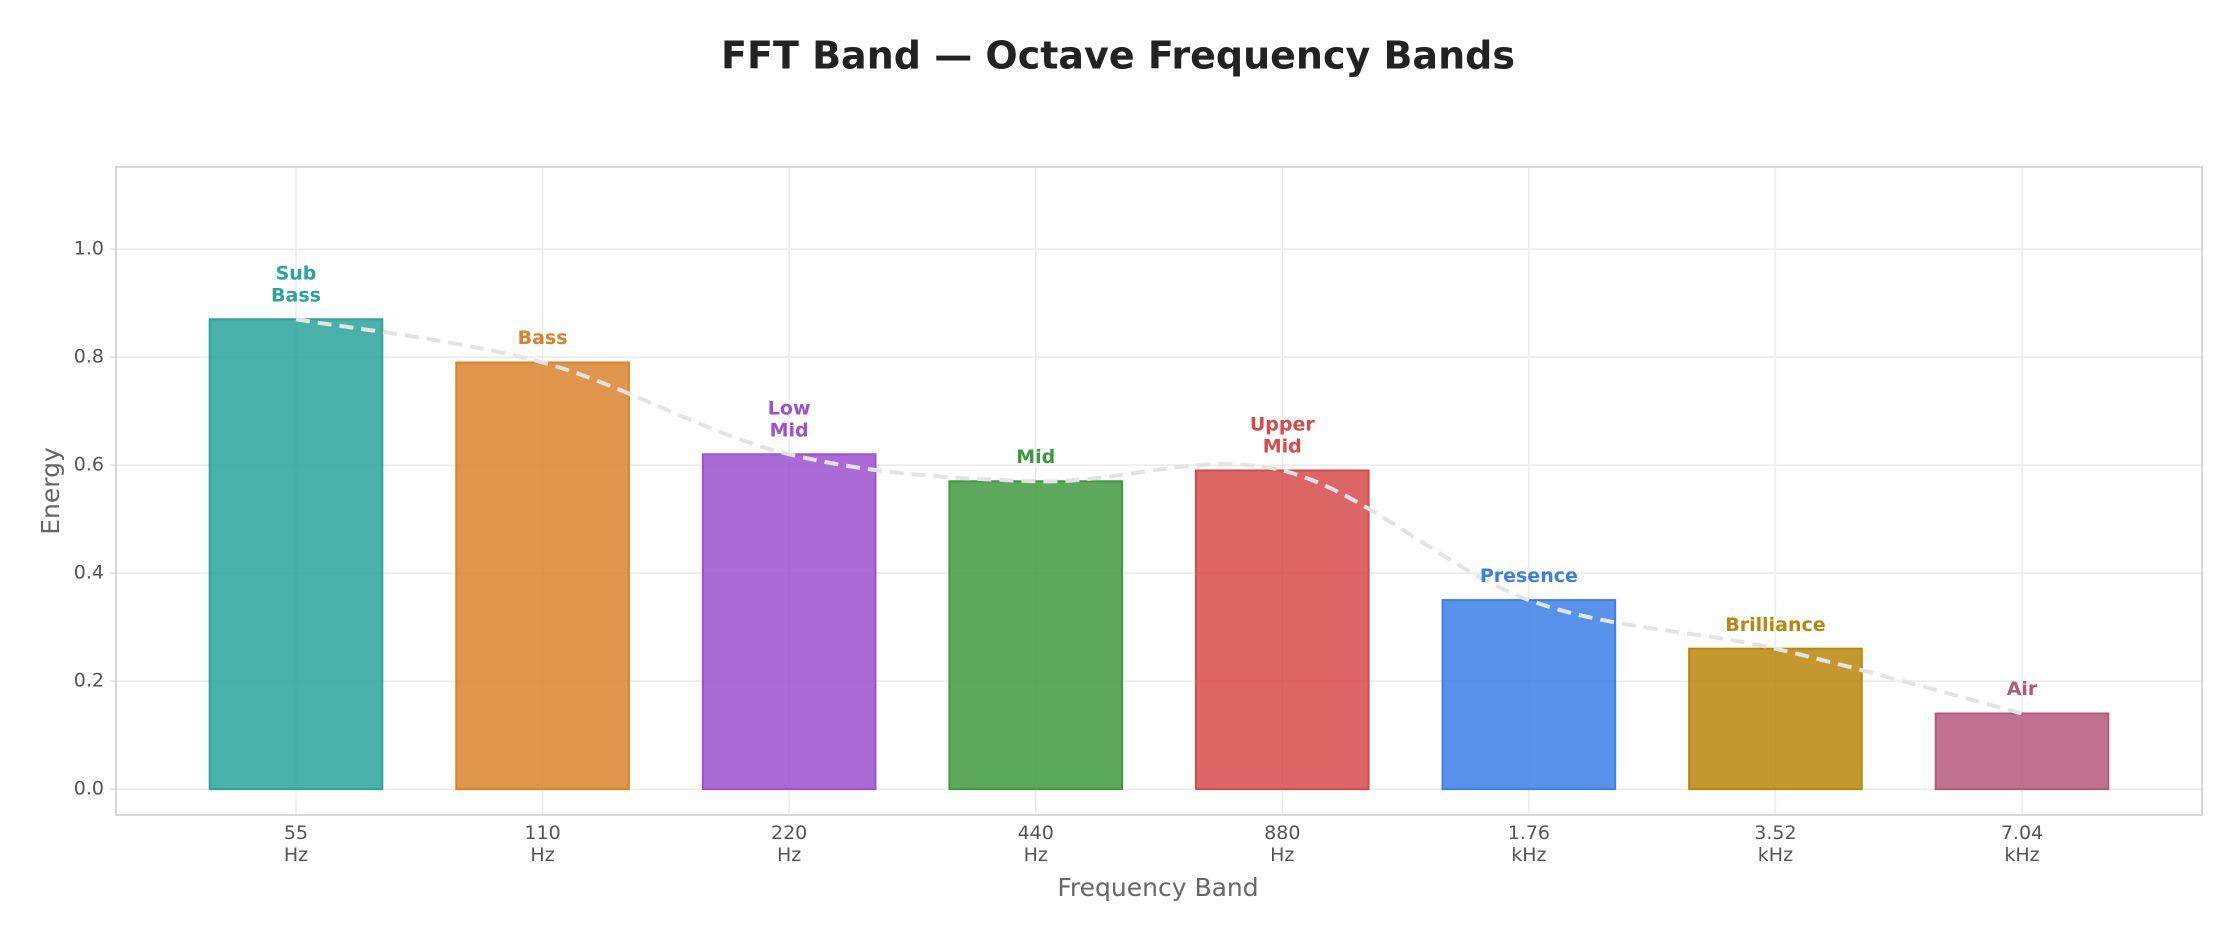 The height and width of the screenshot is (939, 2235). Describe the element at coordinates (89, 573) in the screenshot. I see `y-tick-label: 0.4` at that location.